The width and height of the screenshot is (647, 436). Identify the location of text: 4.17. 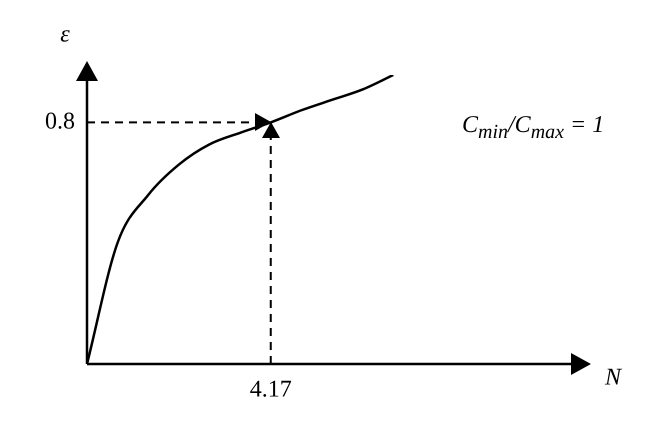
(271, 389).